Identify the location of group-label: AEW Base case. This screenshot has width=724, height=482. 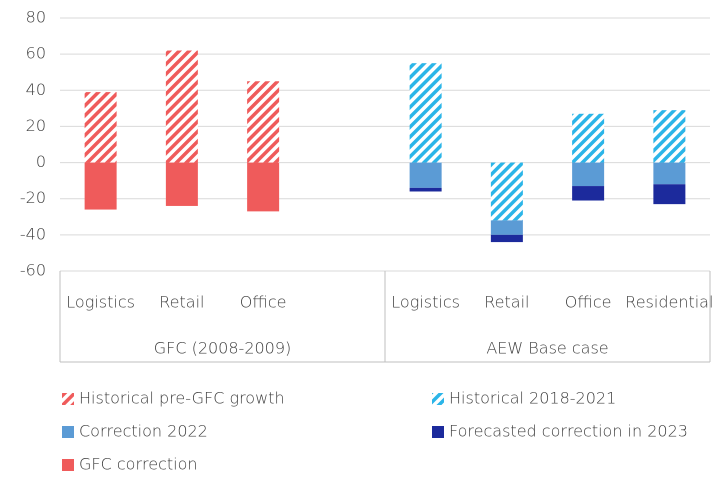
(547, 348).